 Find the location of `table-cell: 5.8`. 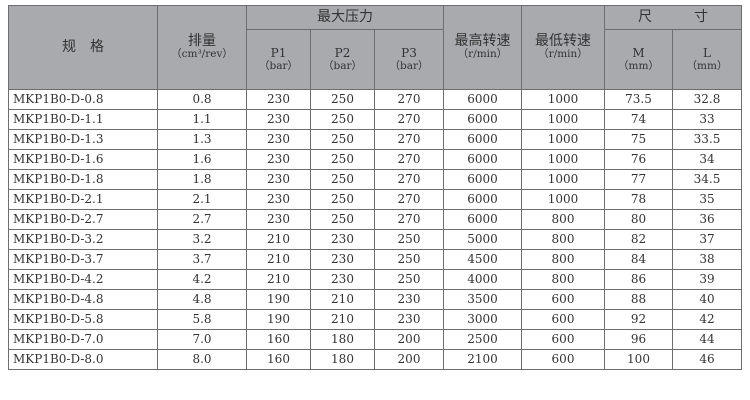

table-cell: 5.8 is located at coordinates (202, 319).